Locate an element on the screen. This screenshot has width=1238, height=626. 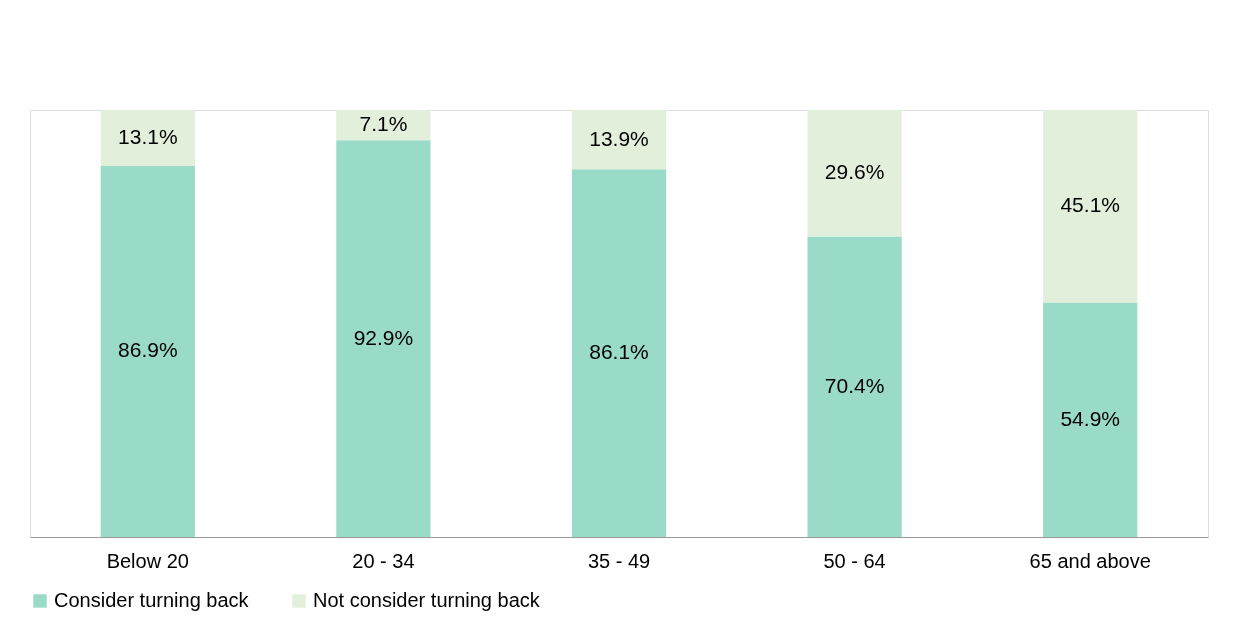
data-label: 13.9% is located at coordinates (619, 138).